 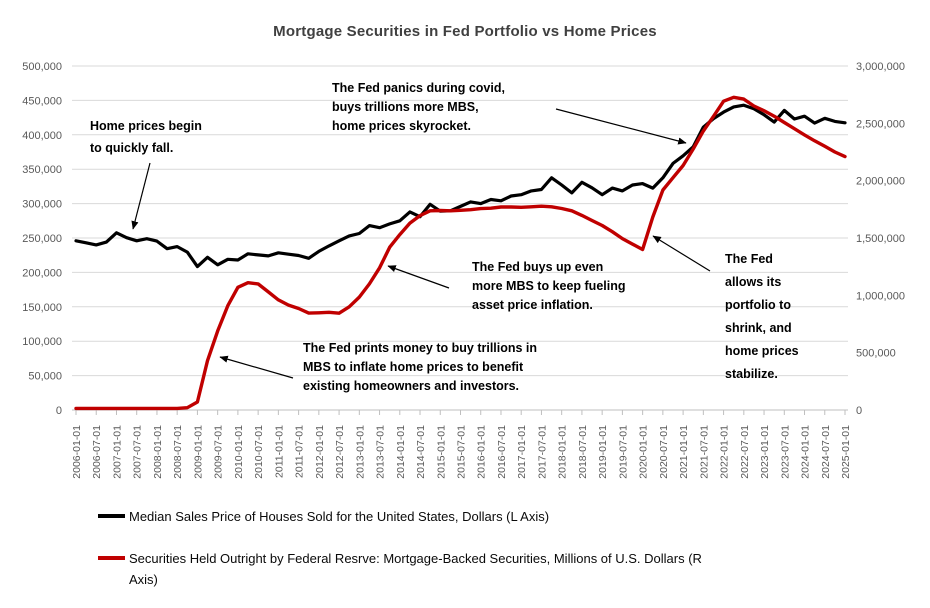 I want to click on annotation-arrow-portfolio-shrink, so click(x=681, y=253).